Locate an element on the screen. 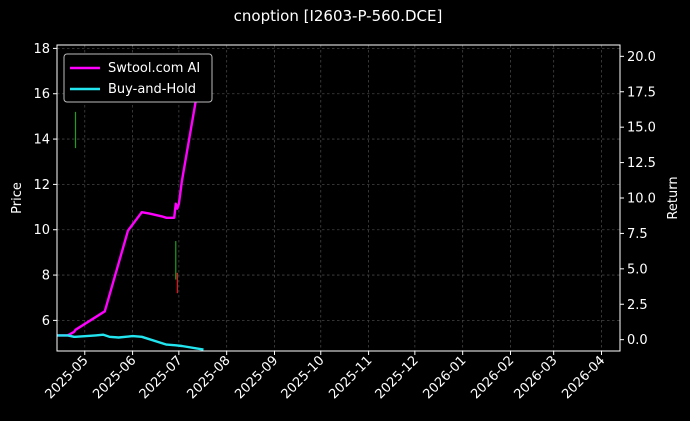 The width and height of the screenshot is (690, 421). right-tick-label: 15.0 is located at coordinates (641, 128).